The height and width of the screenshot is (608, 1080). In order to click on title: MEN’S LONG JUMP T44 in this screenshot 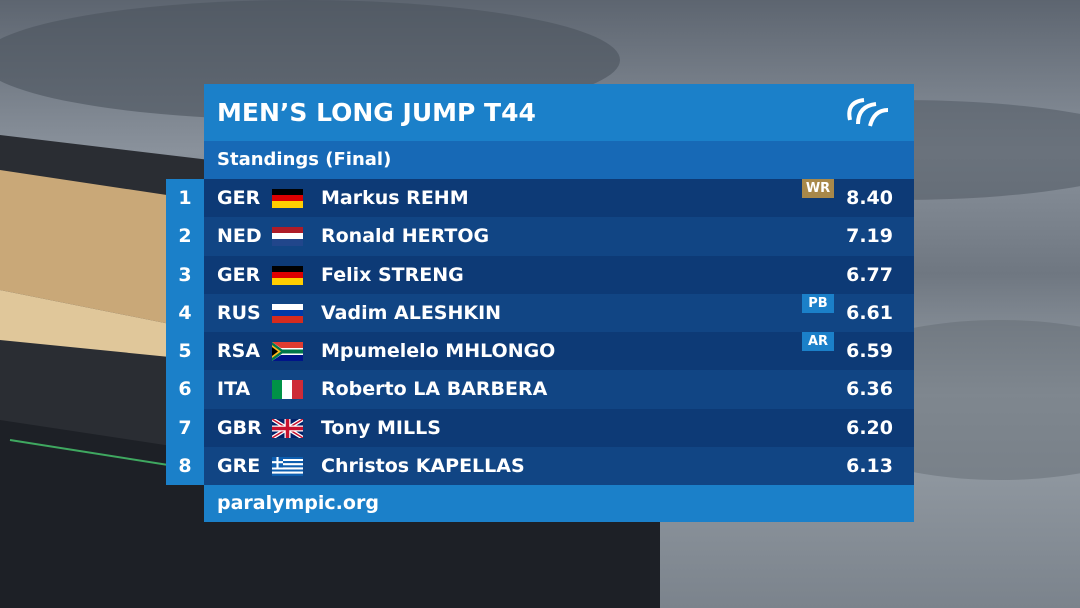, I will do `click(376, 112)`.